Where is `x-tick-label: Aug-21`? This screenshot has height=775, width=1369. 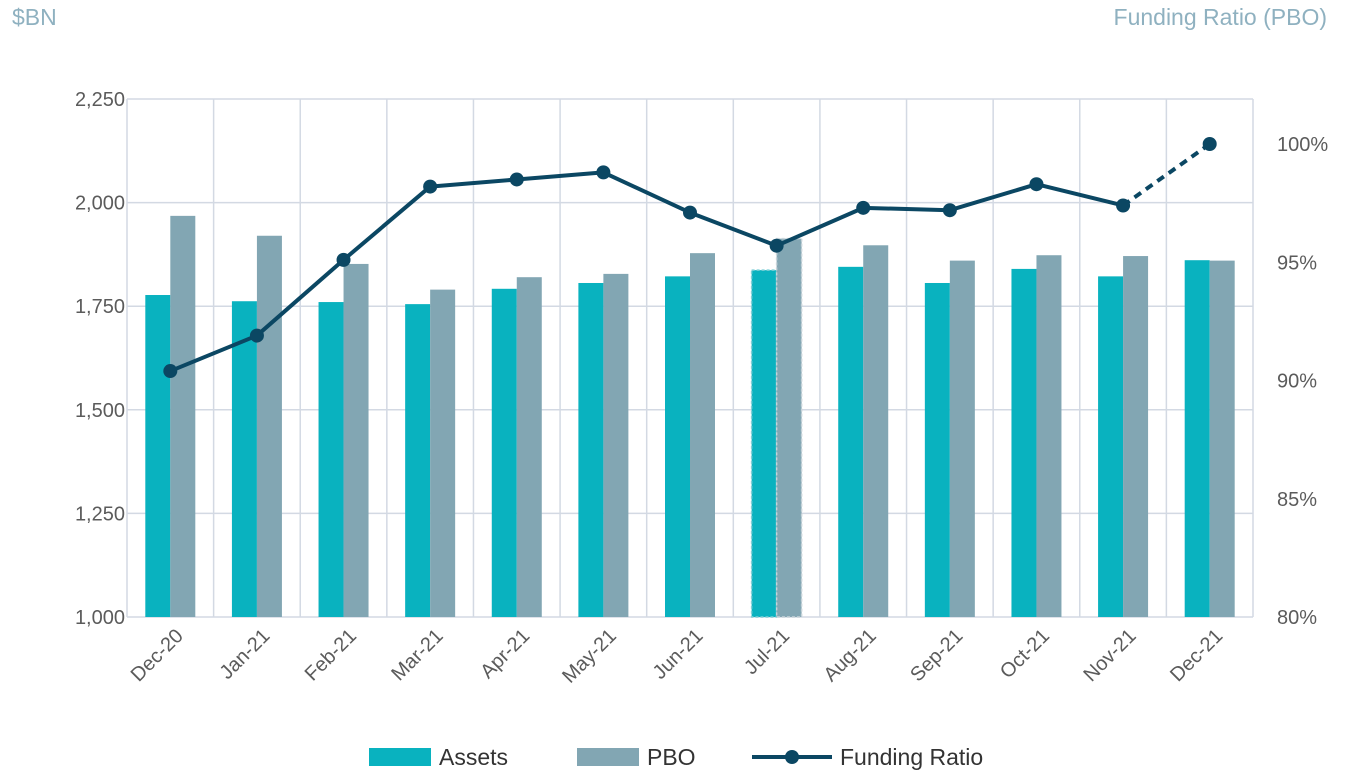
x-tick-label: Aug-21 is located at coordinates (850, 655).